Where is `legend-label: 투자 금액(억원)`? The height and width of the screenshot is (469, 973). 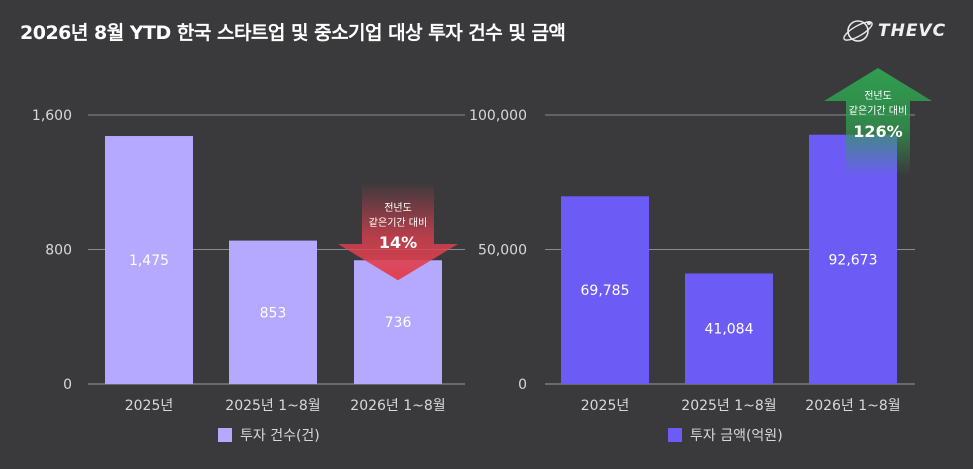
legend-label: 투자 금액(억원) is located at coordinates (736, 436).